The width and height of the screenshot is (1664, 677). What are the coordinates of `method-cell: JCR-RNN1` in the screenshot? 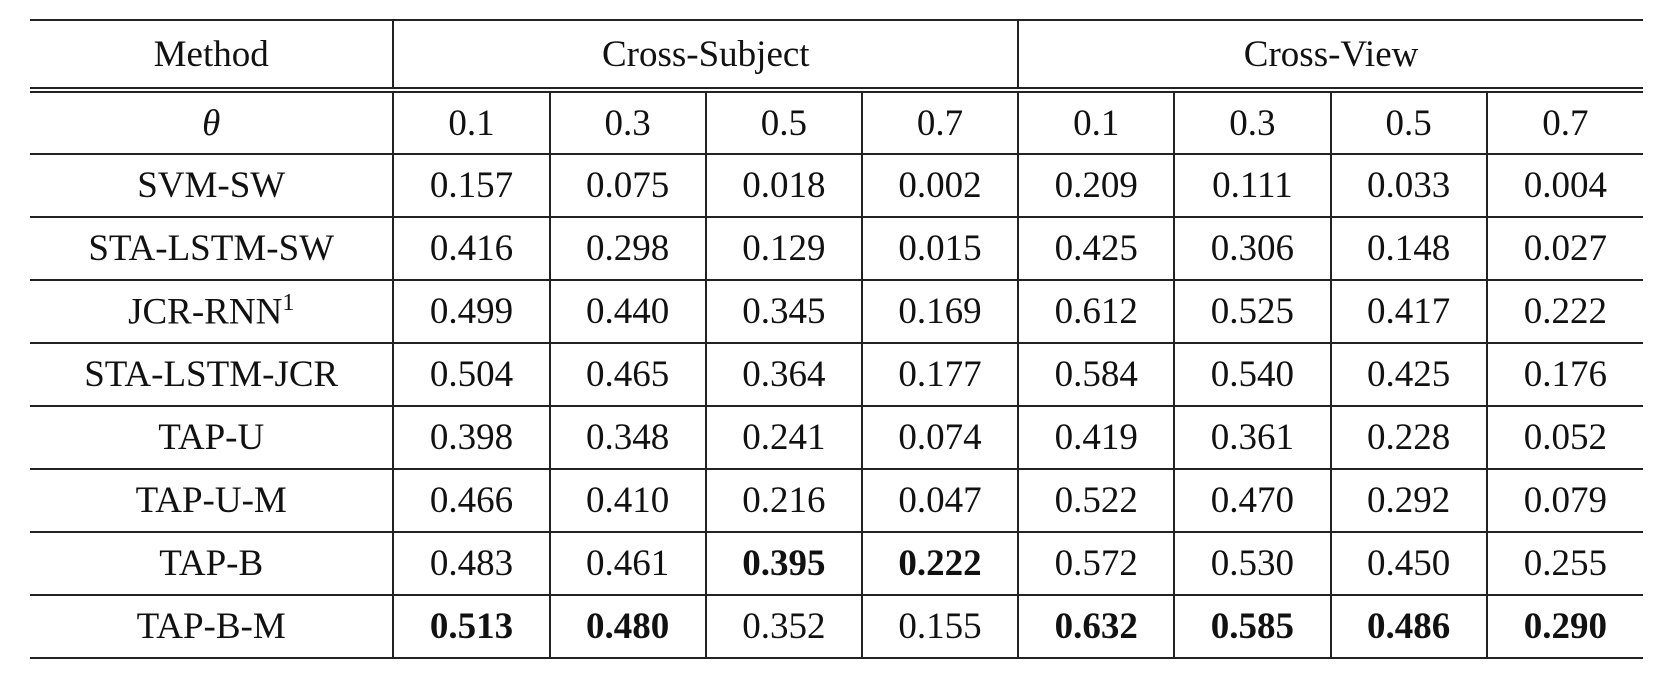 It's located at (212, 312).